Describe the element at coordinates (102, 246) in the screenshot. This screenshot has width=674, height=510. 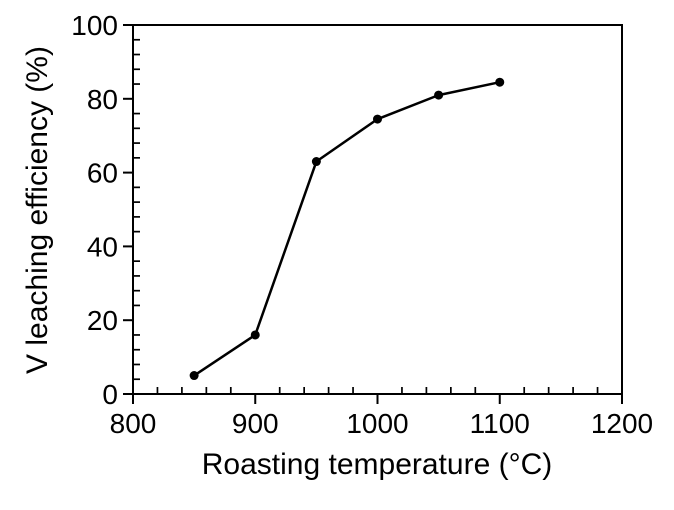
I see `y-tick-label: 40` at that location.